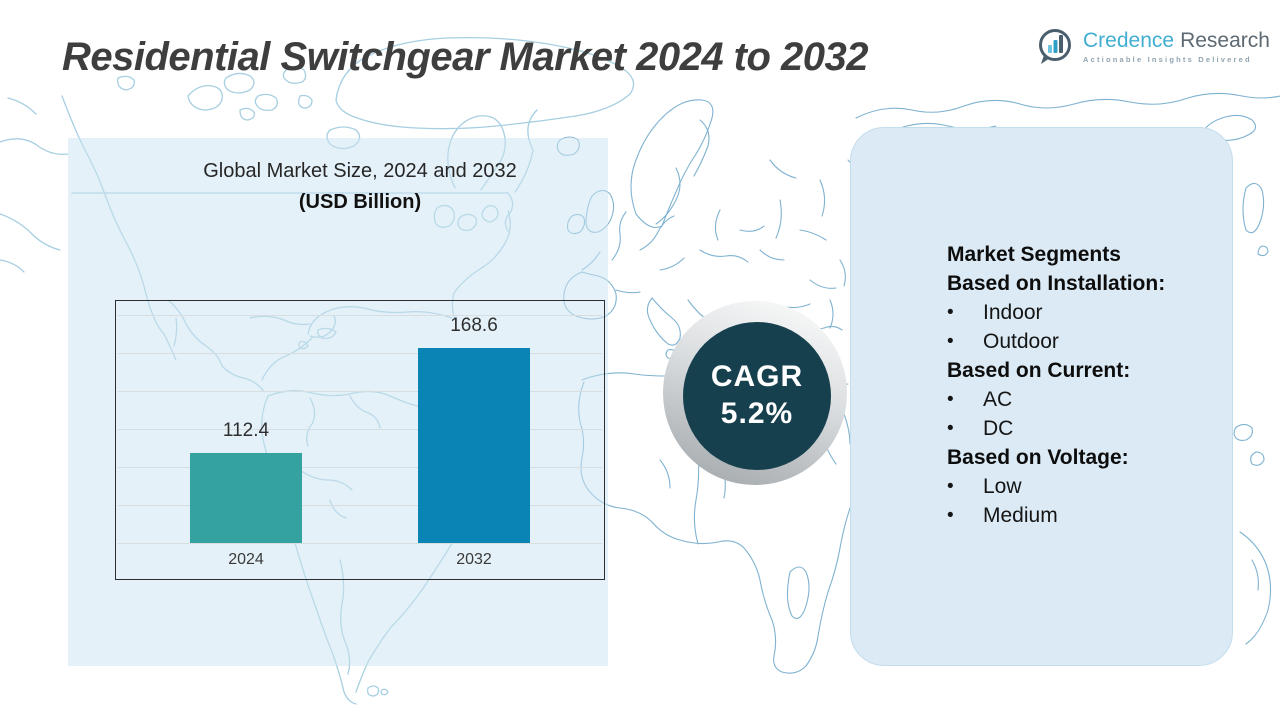 This screenshot has height=720, width=1280. Describe the element at coordinates (1167, 59) in the screenshot. I see `logo-tagline: Actionable Insights Delivered` at that location.